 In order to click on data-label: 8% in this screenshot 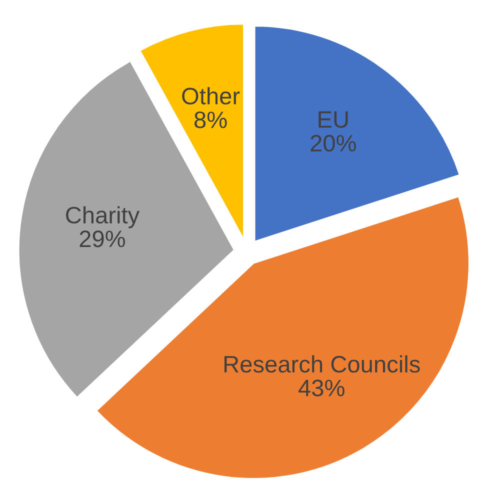, I will do `click(210, 120)`.